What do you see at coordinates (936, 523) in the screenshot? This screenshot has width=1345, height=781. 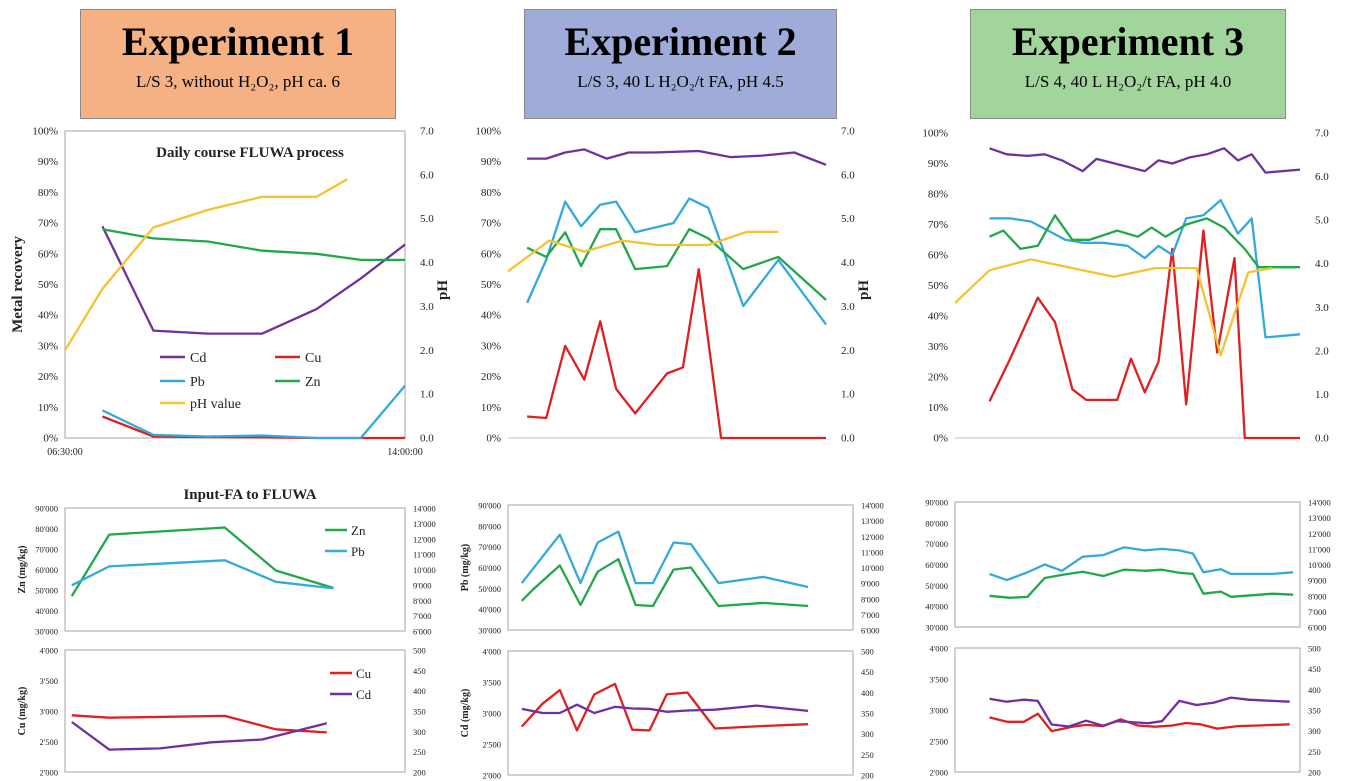 I see `y-tick-label: 80'000` at bounding box center [936, 523].